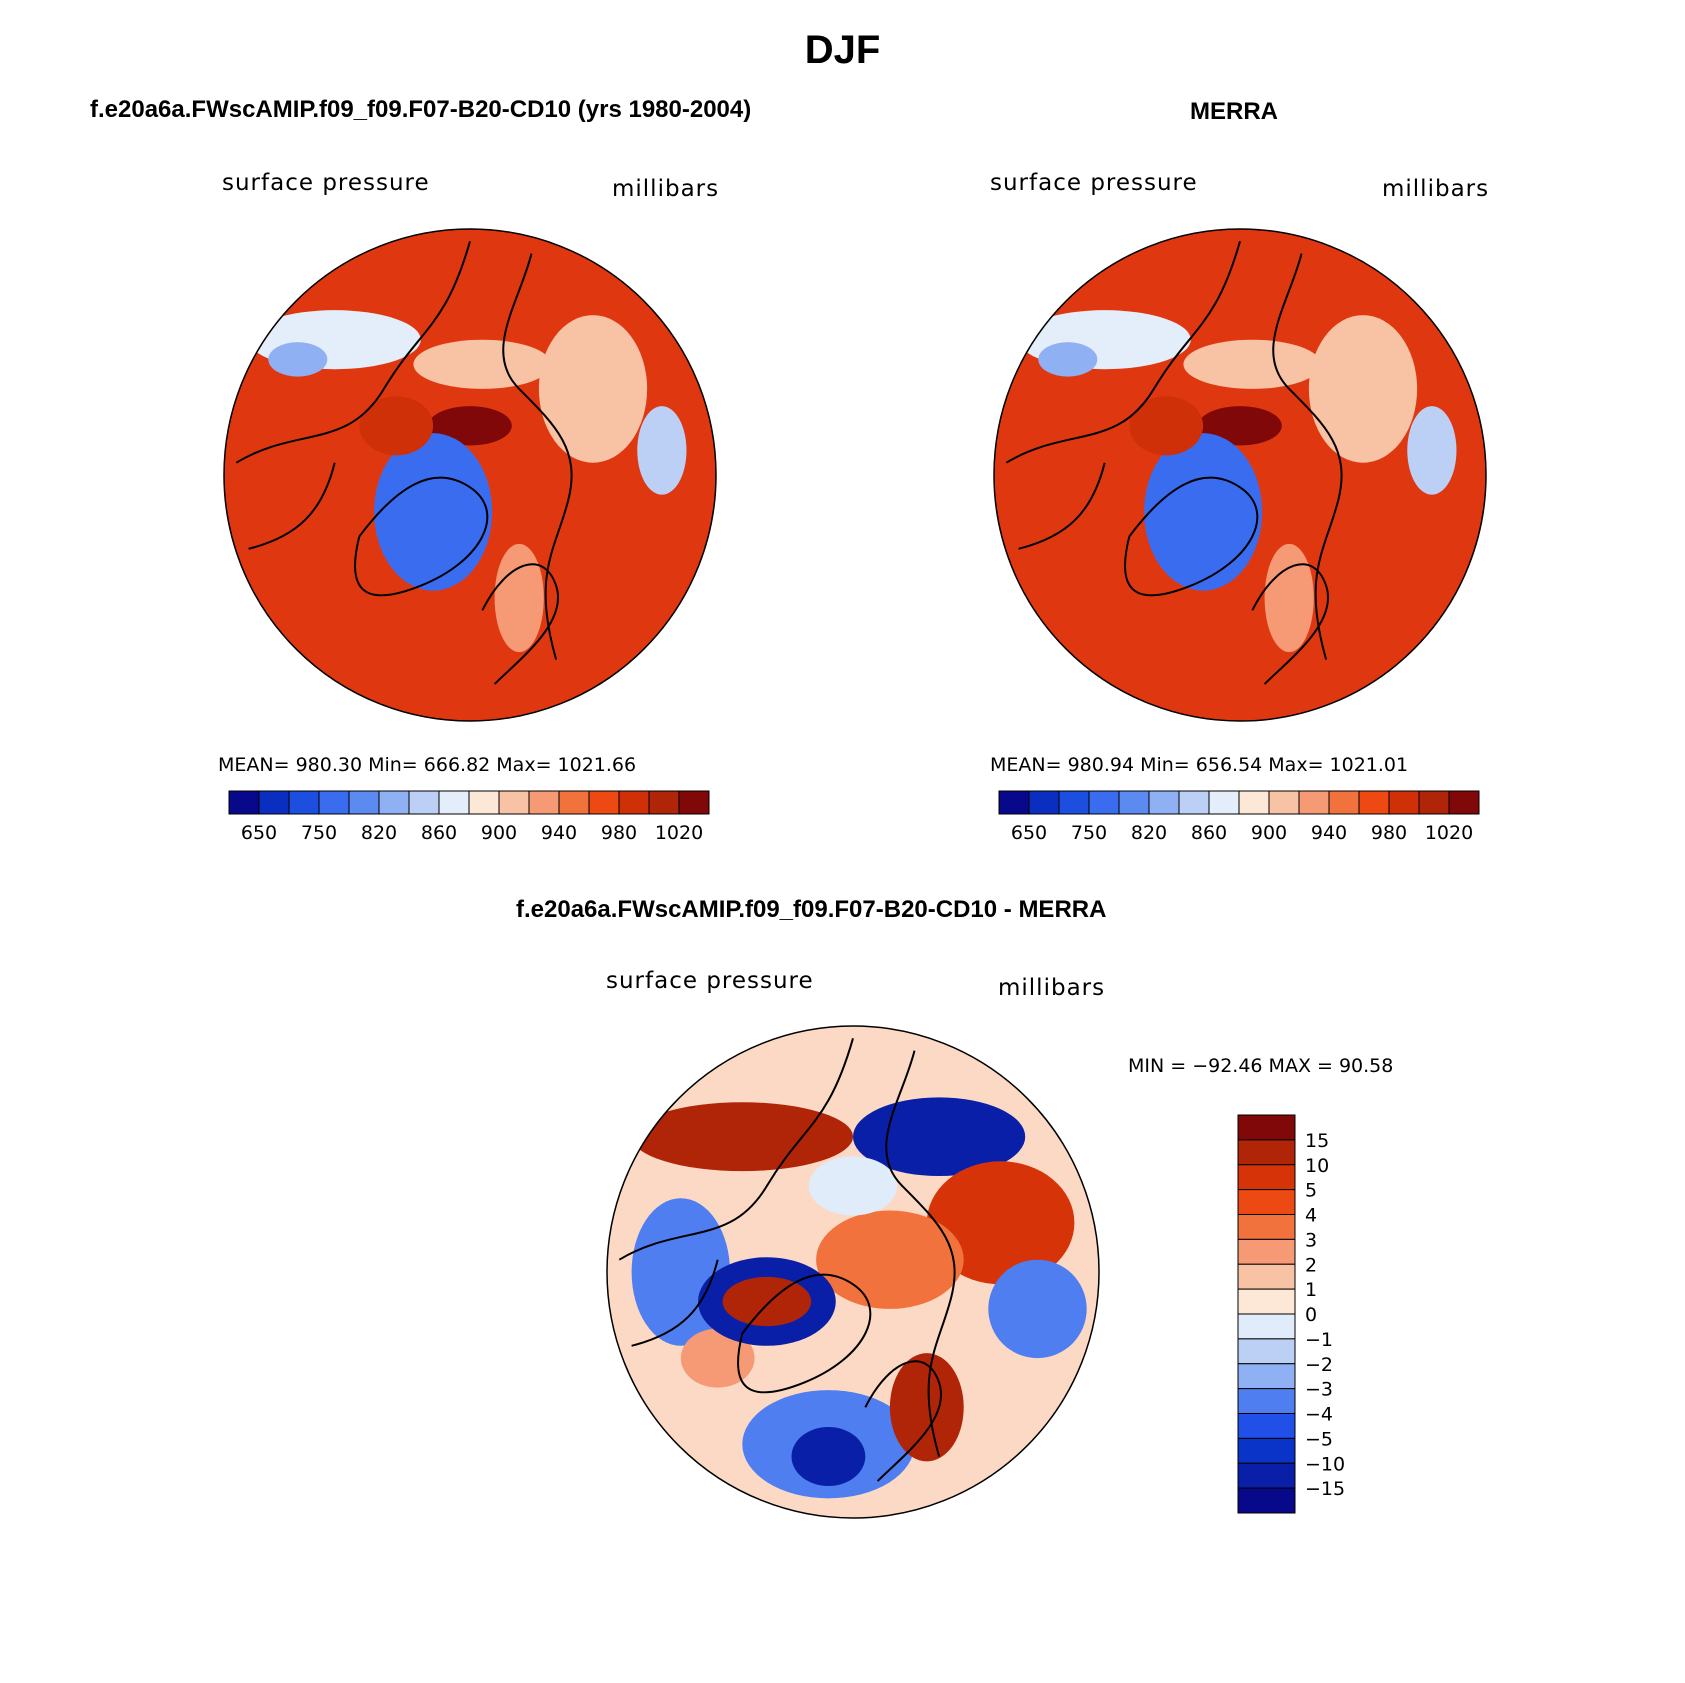 This screenshot has height=1683, width=1685. Describe the element at coordinates (379, 833) in the screenshot. I see `colorbar-model-tick-label: 820` at that location.